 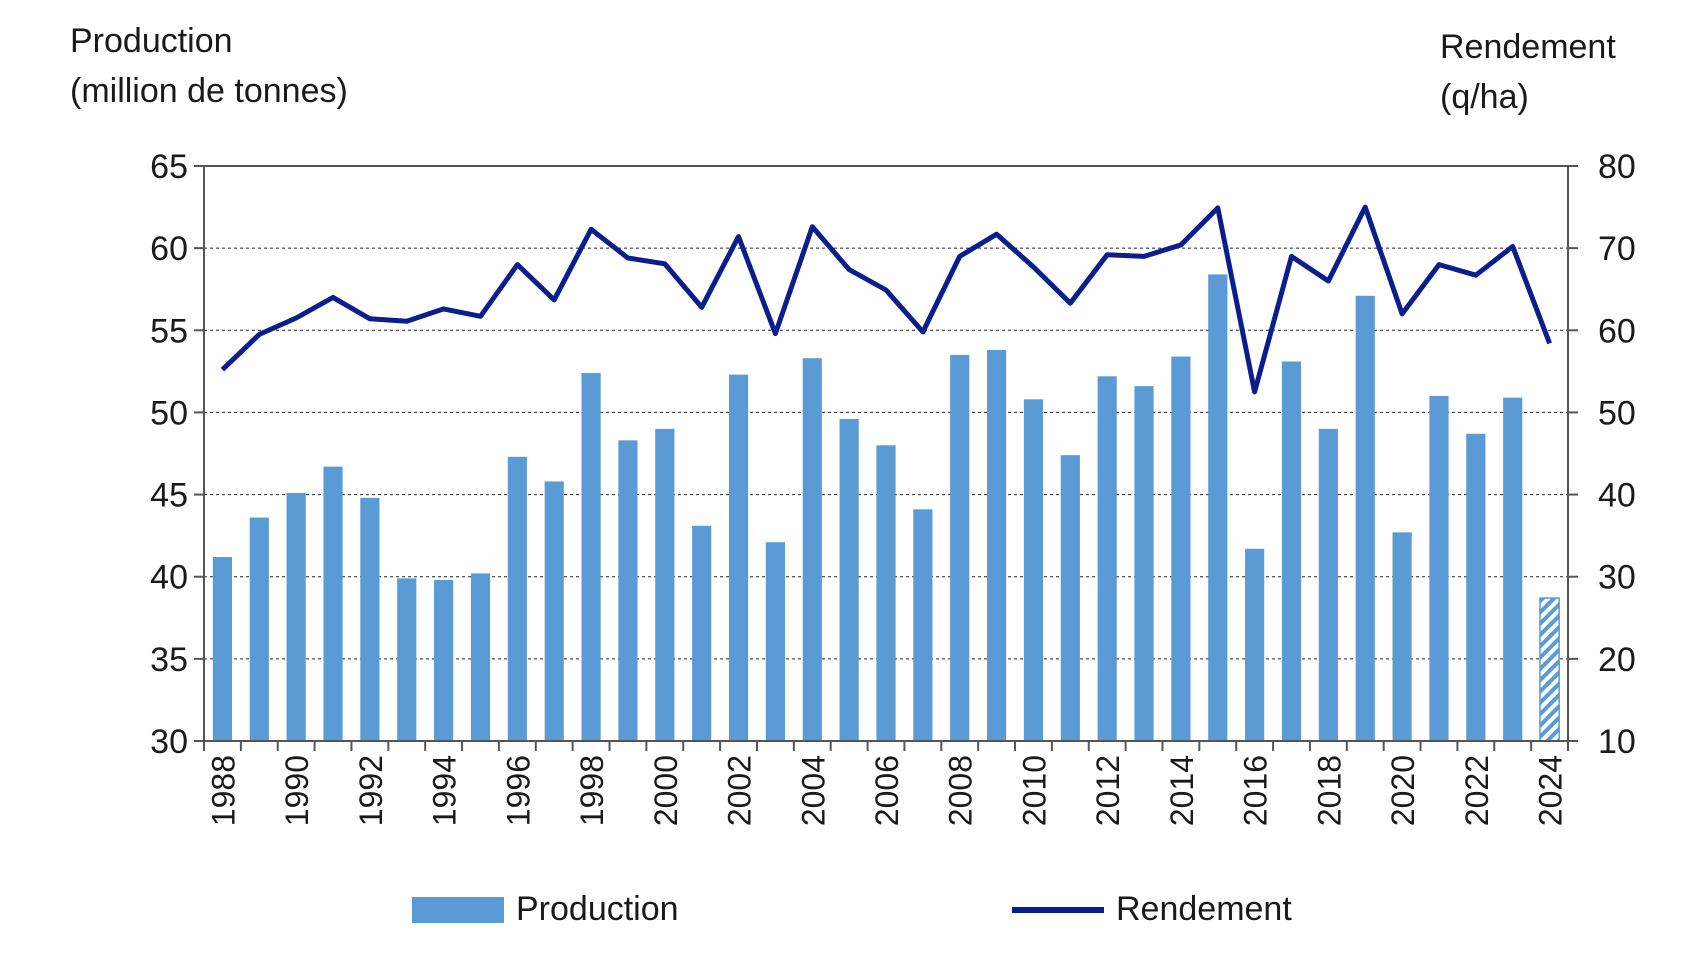 What do you see at coordinates (1204, 909) in the screenshot?
I see `legend-label-rendement: Rendement` at bounding box center [1204, 909].